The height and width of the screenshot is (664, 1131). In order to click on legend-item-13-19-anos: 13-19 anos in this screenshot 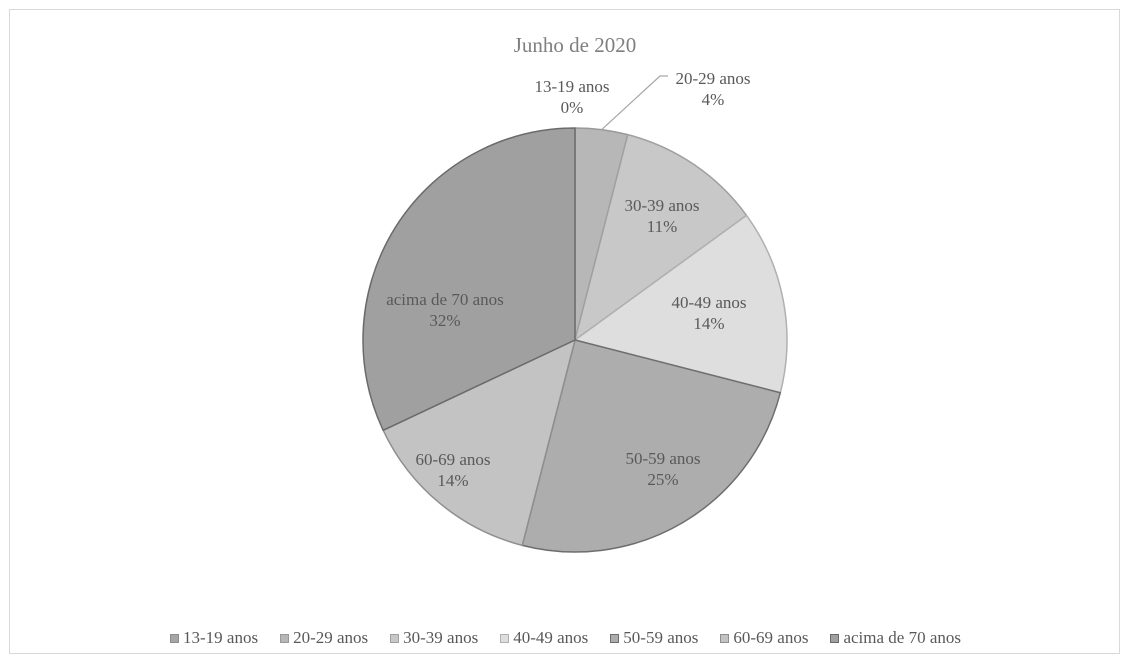, I will do `click(214, 638)`.